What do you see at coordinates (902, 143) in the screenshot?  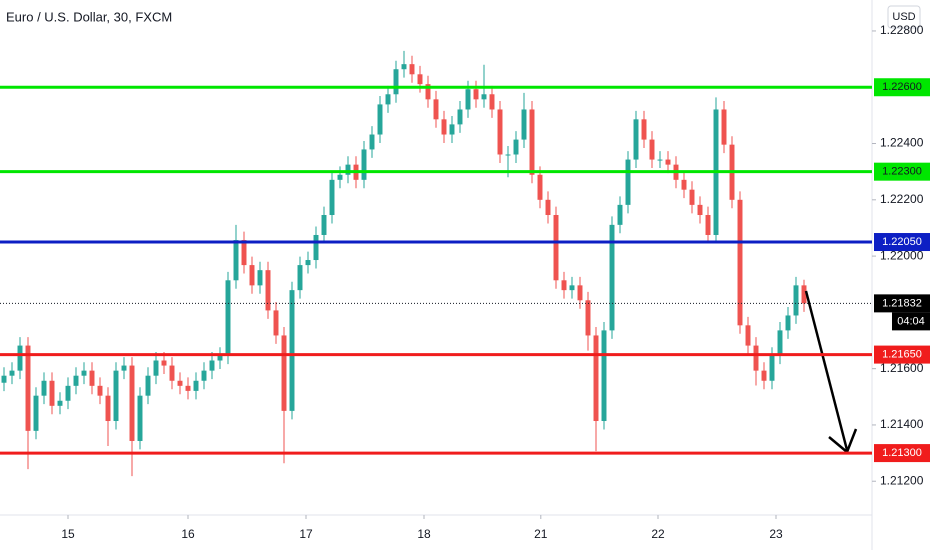 I see `y-tick-label: 1.22400` at bounding box center [902, 143].